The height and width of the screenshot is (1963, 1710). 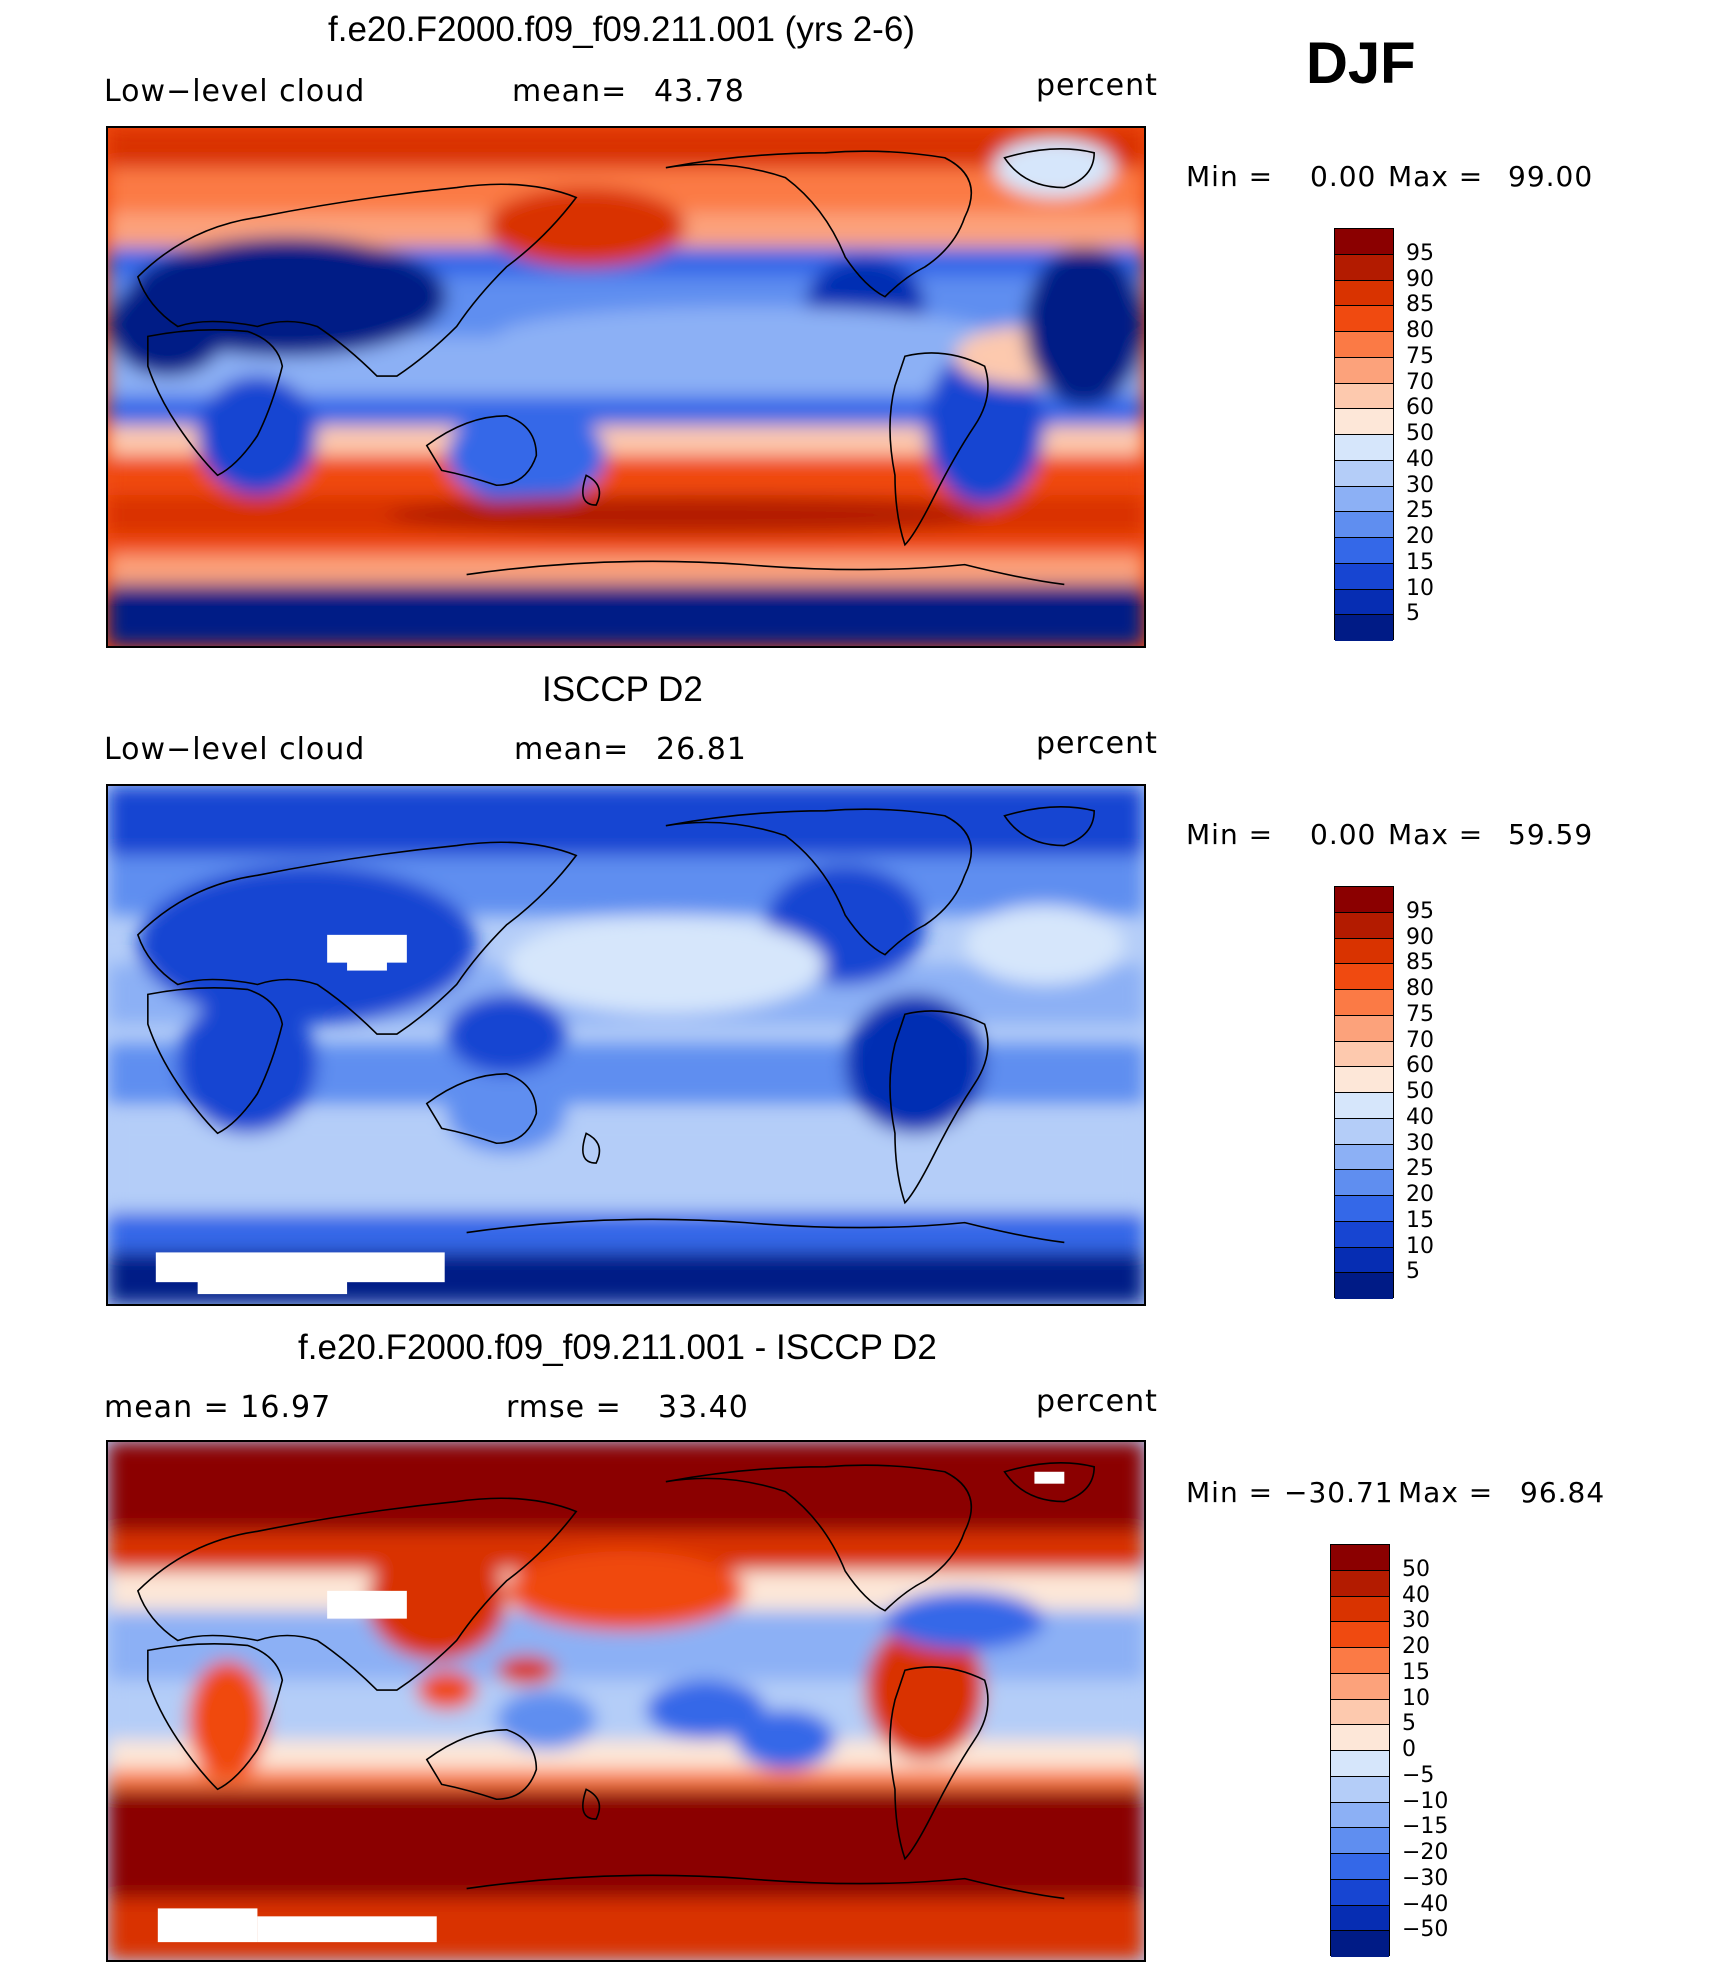 What do you see at coordinates (1551, 834) in the screenshot?
I see `panel2-max-value: 59.59` at bounding box center [1551, 834].